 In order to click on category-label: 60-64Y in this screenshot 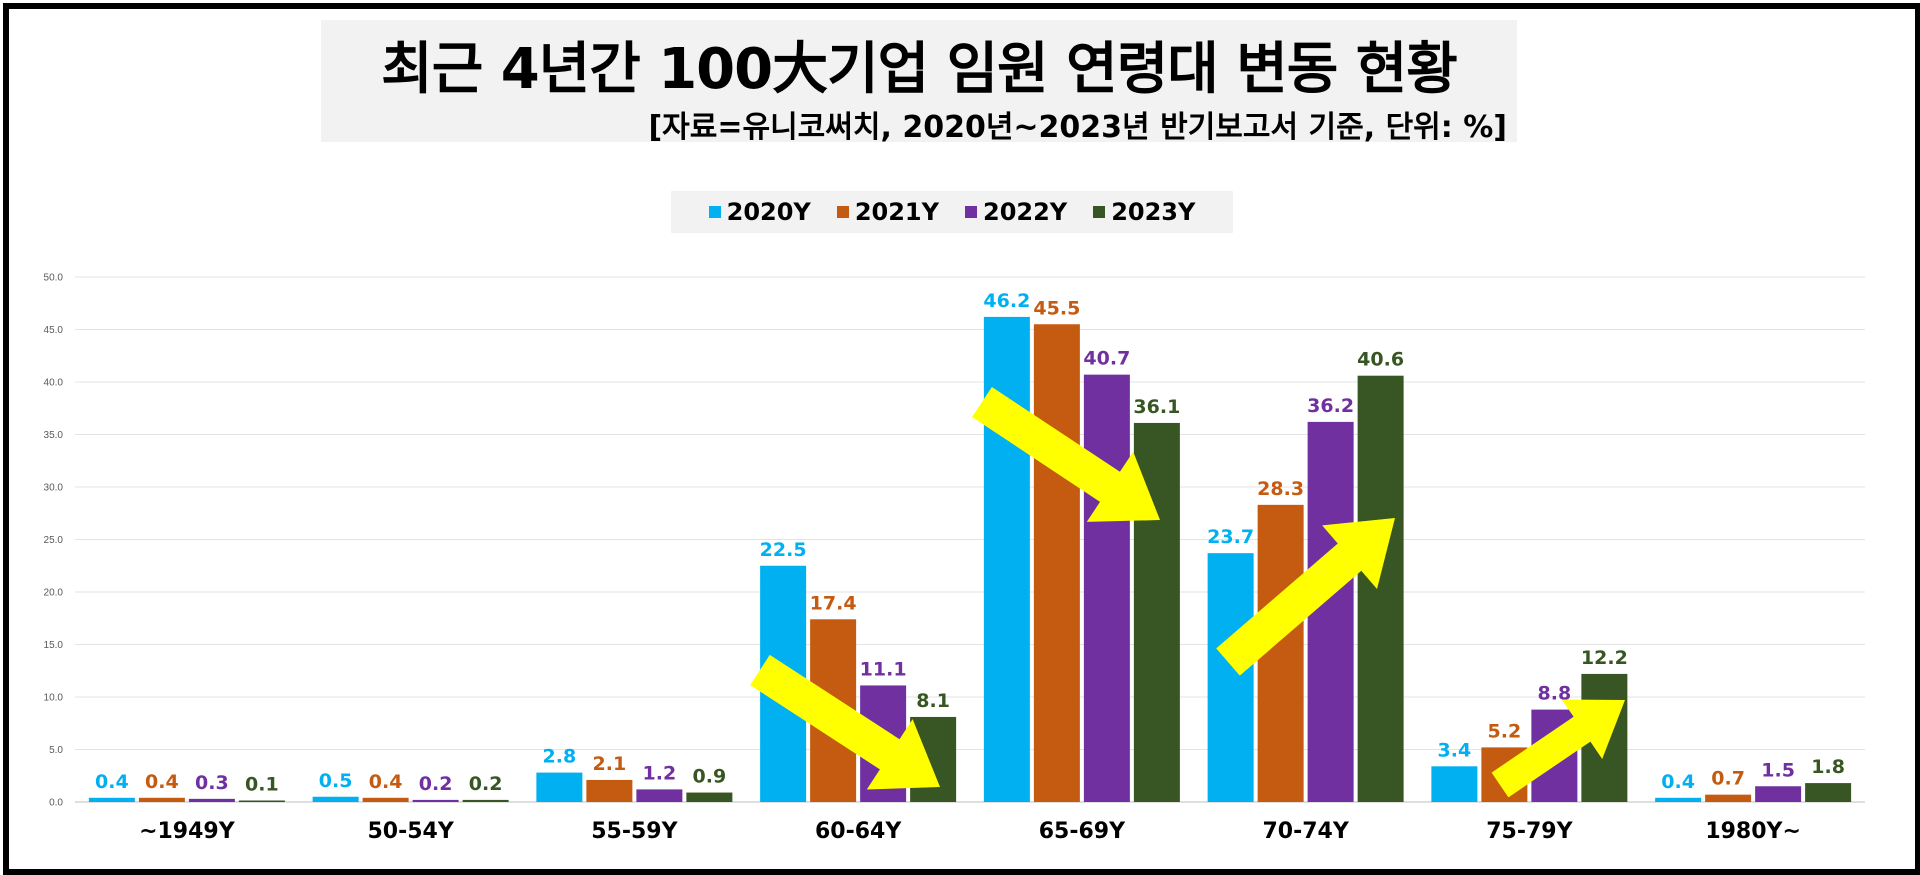, I will do `click(858, 831)`.